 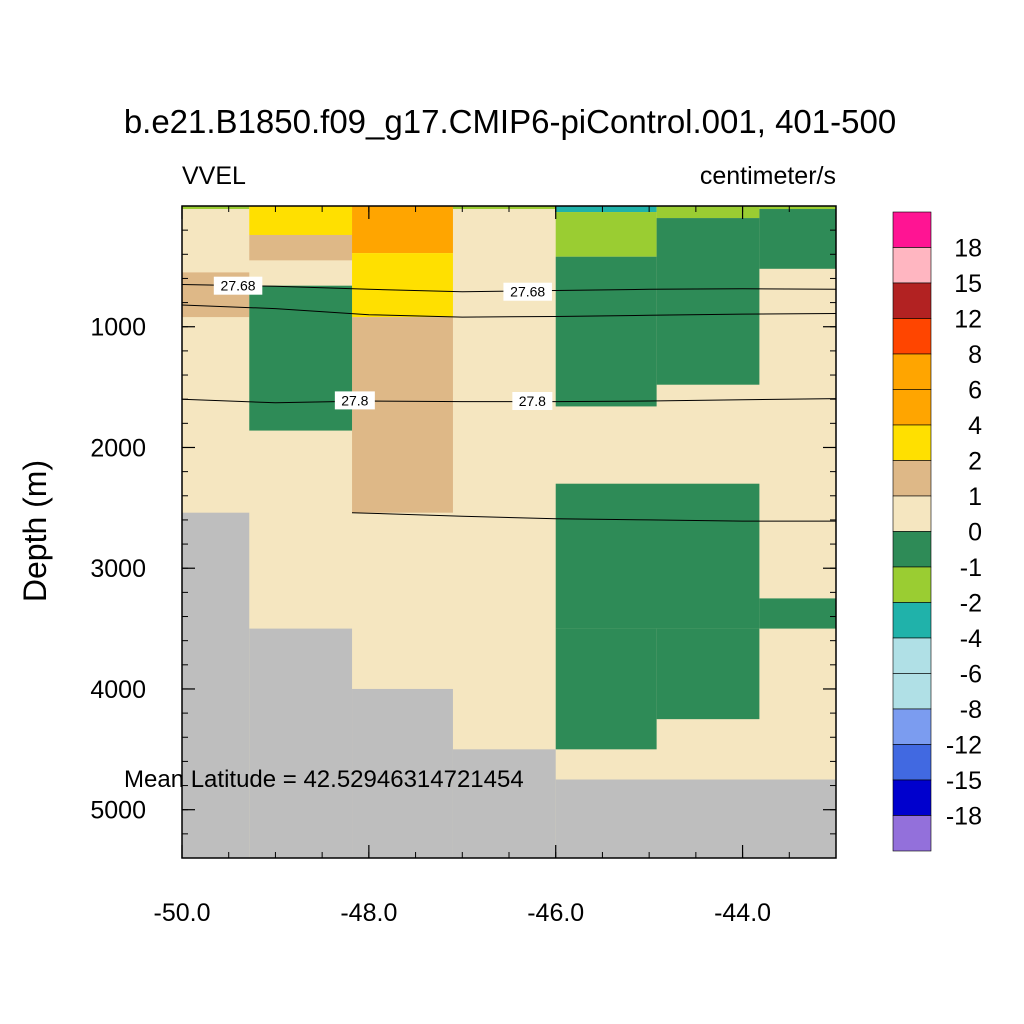 What do you see at coordinates (975, 497) in the screenshot?
I see `colorbar-label-7: 1` at bounding box center [975, 497].